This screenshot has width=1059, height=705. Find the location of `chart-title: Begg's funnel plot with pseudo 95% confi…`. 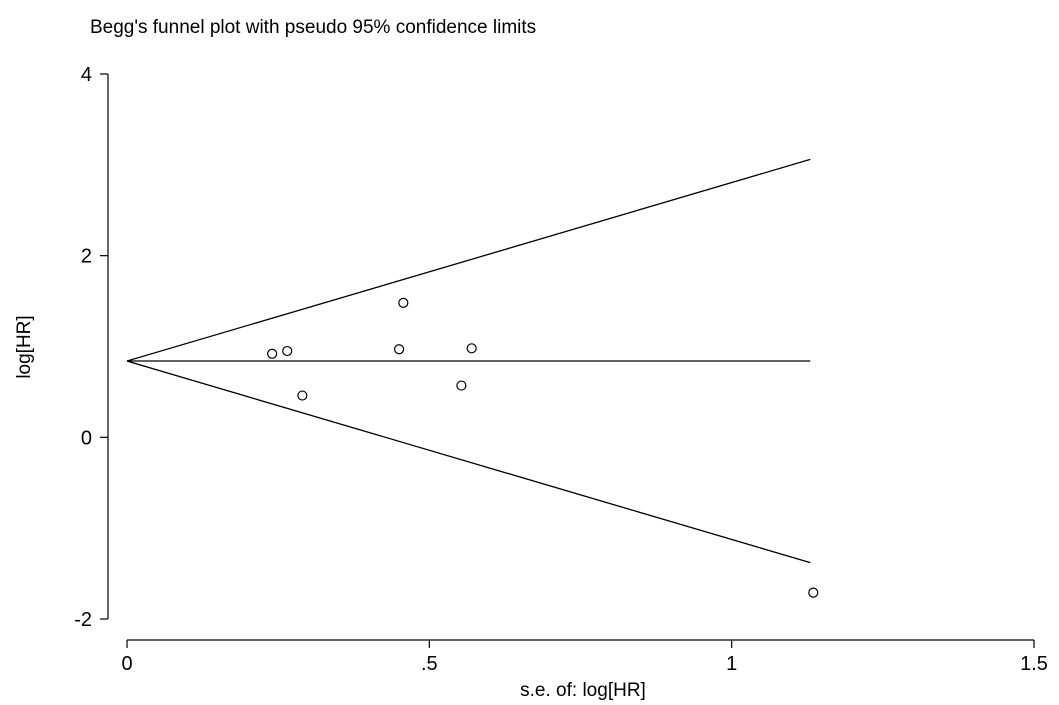

chart-title: Begg's funnel plot with pseudo 95% confi… is located at coordinates (313, 27).